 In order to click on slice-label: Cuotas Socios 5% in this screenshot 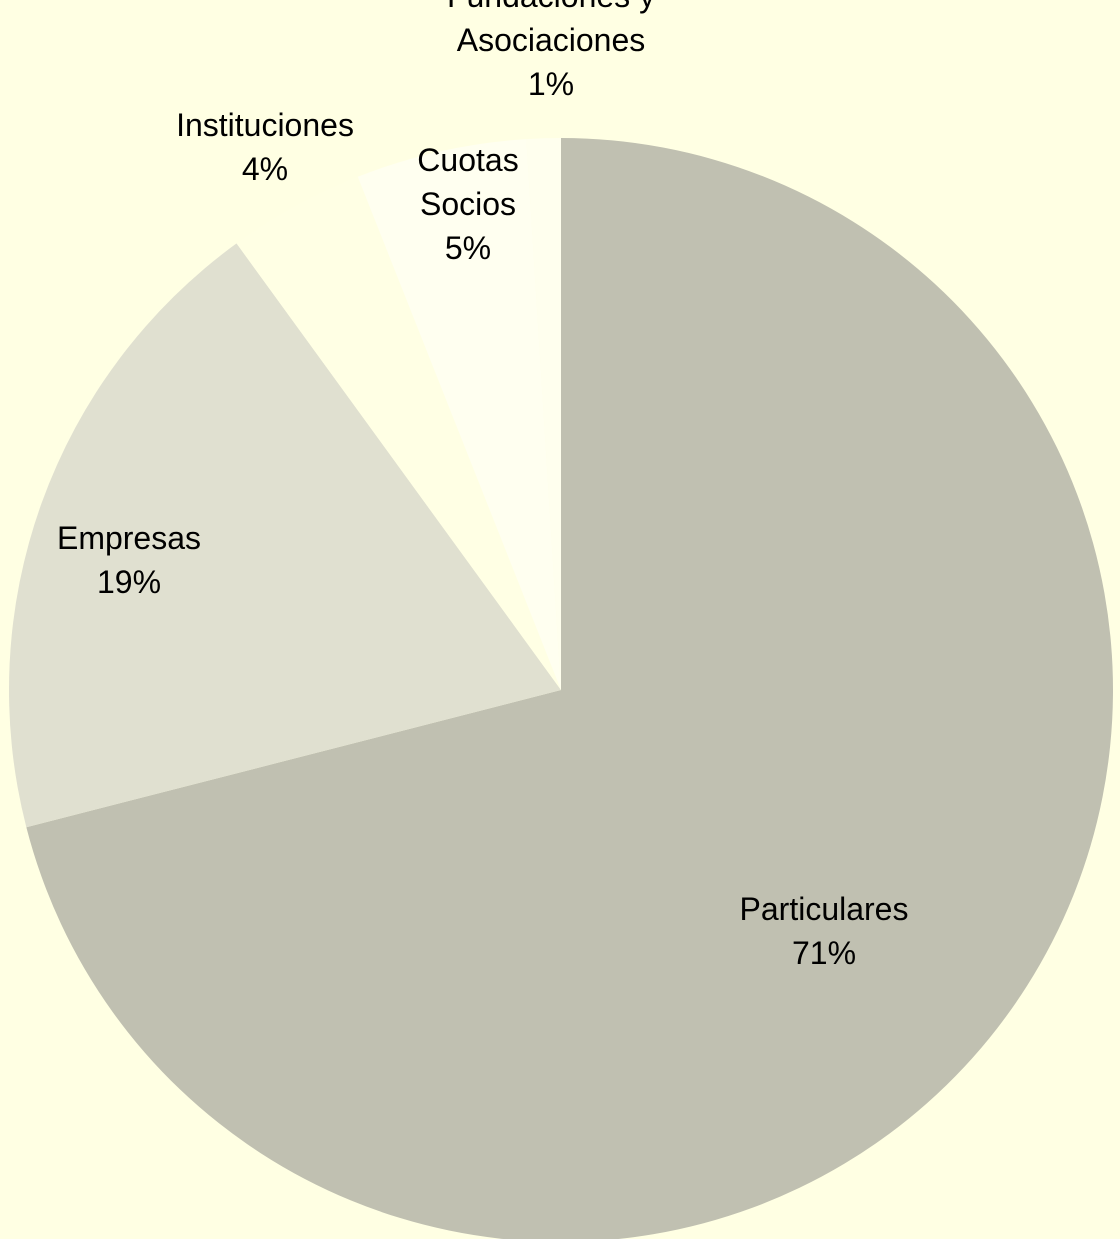, I will do `click(467, 204)`.